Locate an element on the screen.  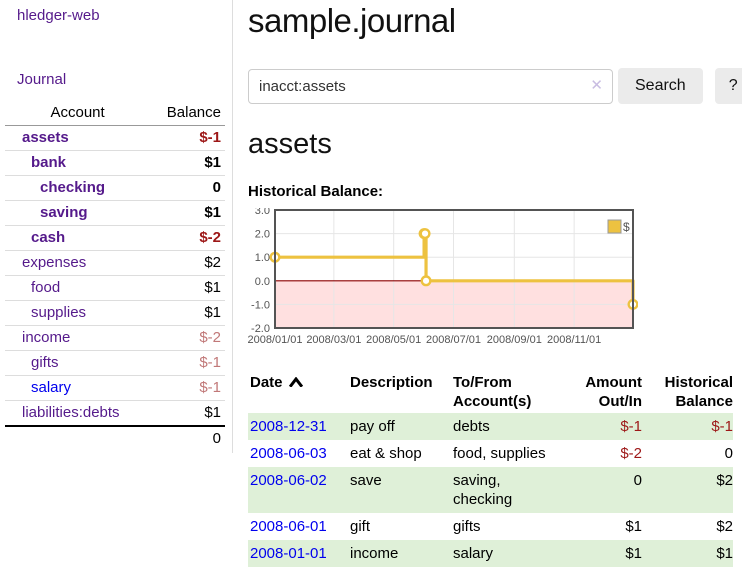
transaction-row: 2008-06-03 eat & shop food, supplies $-2 0 is located at coordinates (490, 453).